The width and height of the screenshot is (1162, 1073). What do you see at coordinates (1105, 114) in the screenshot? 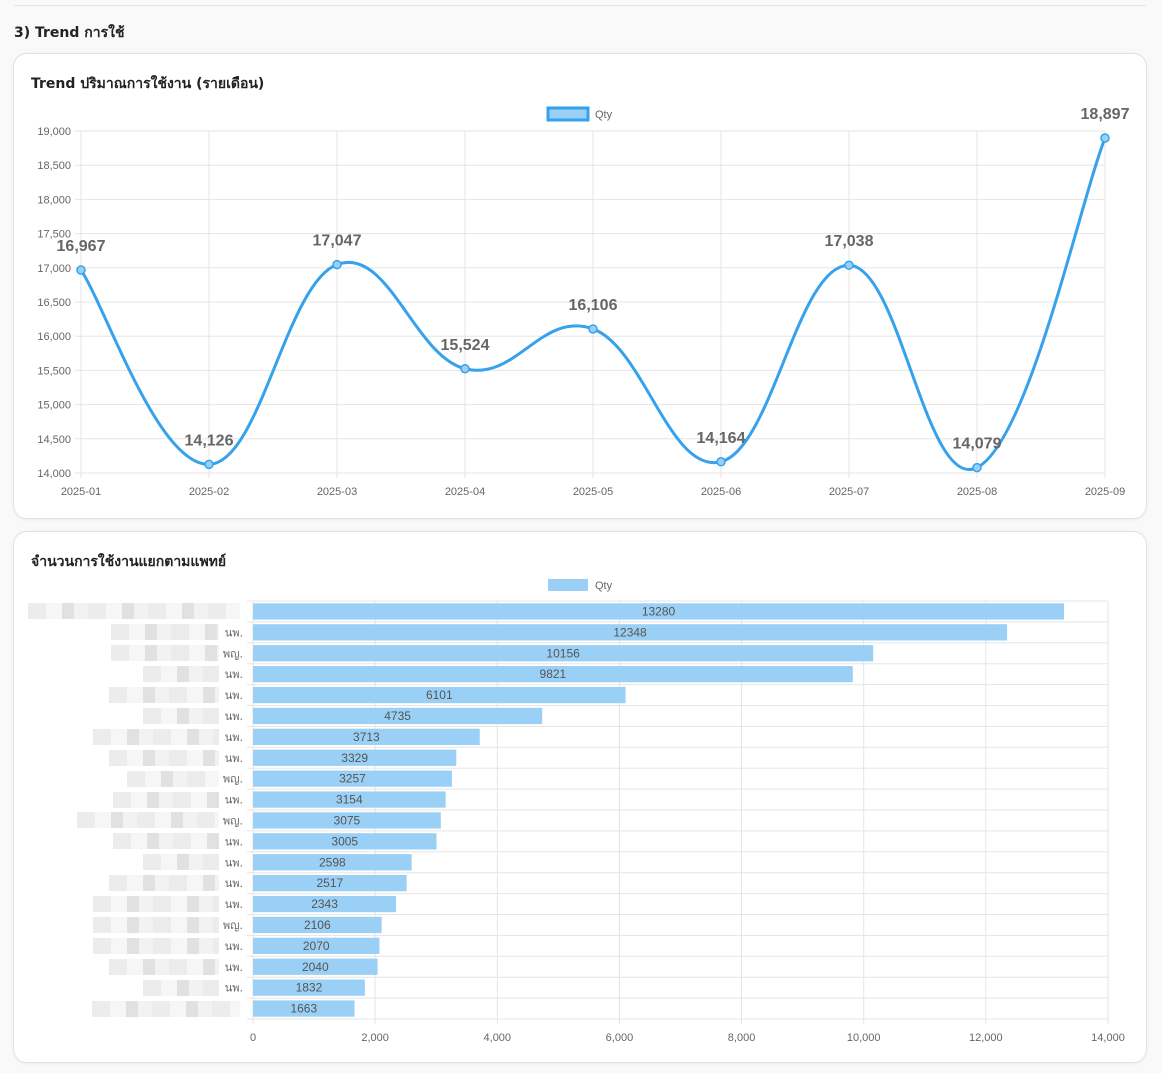
I see `data-label: 18,897` at bounding box center [1105, 114].